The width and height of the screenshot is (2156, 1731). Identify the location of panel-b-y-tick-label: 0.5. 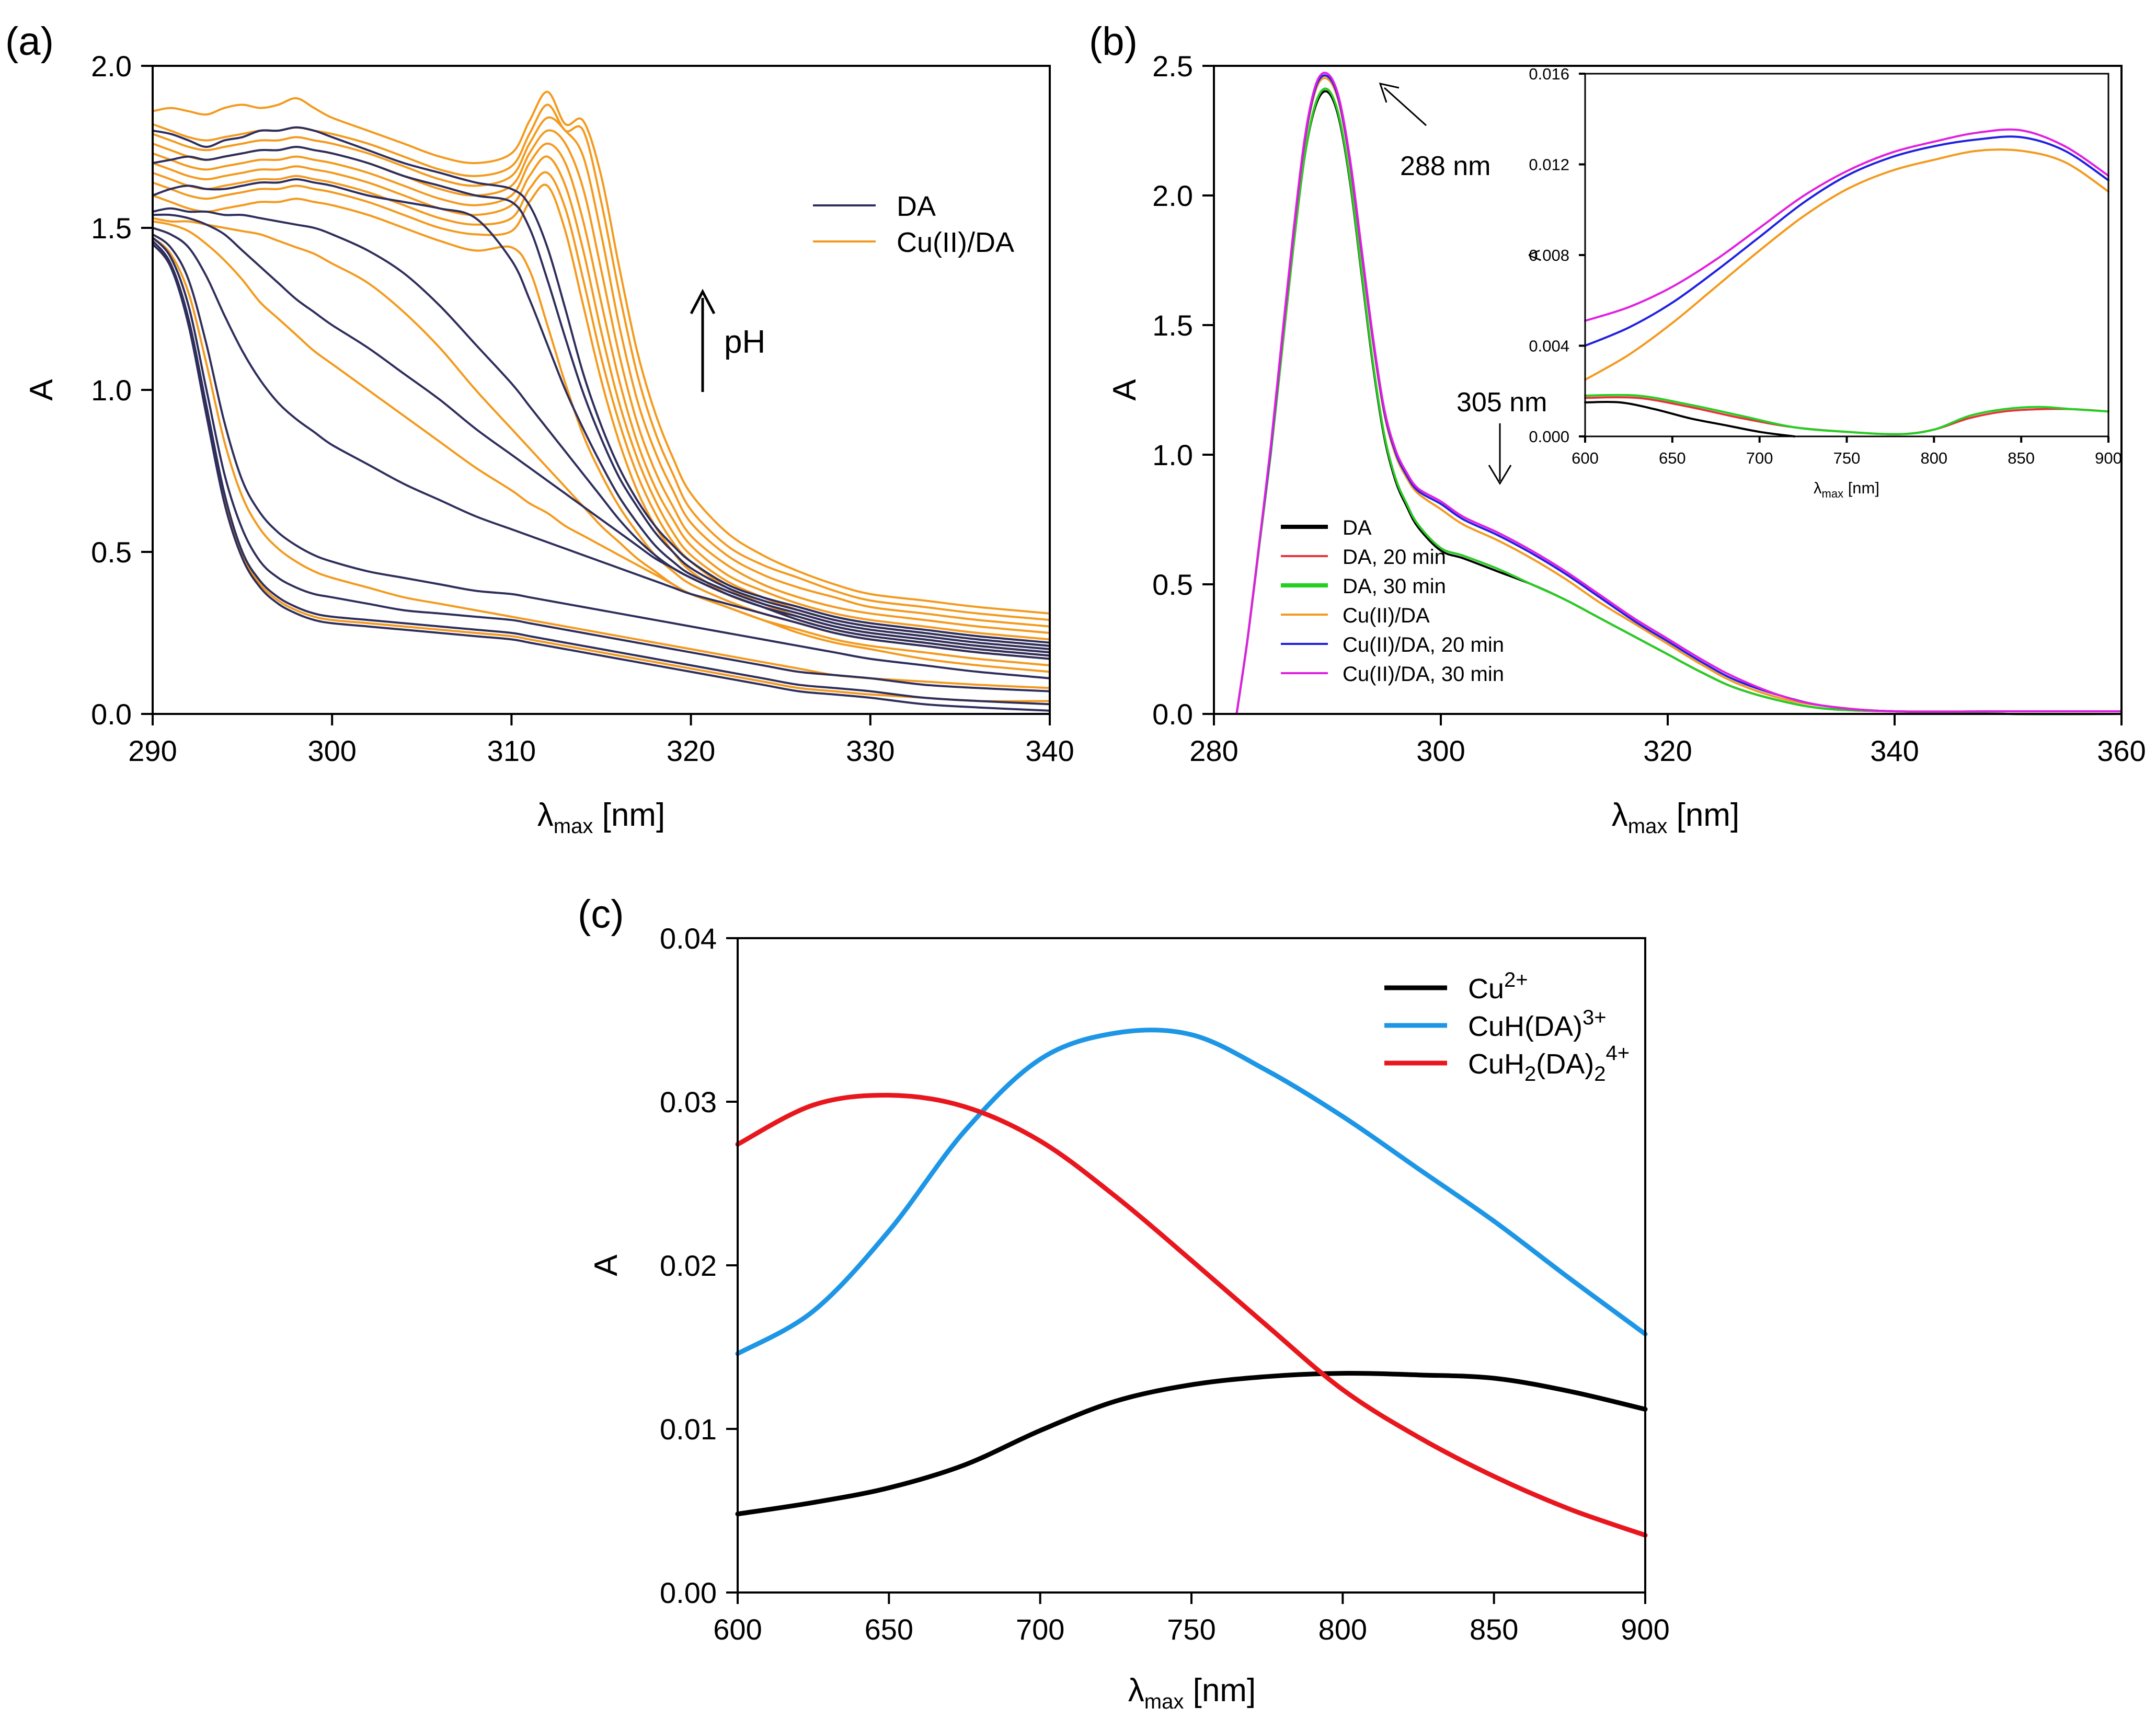
(1172, 584).